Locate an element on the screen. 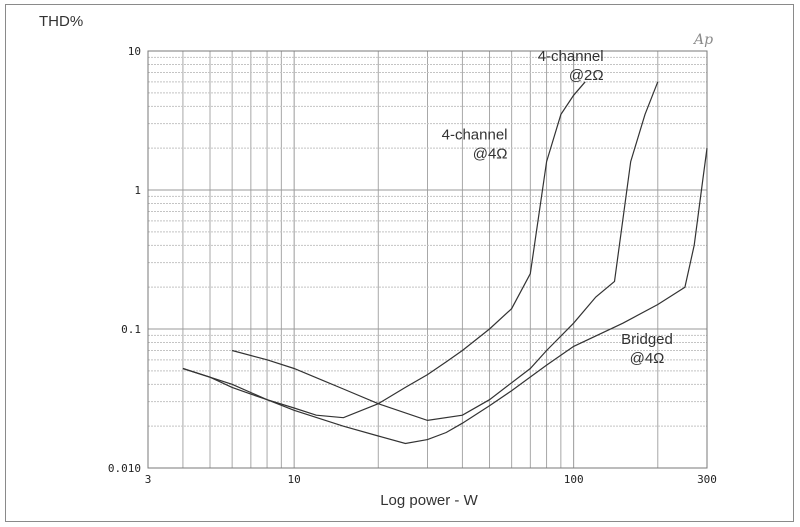  series-annotation-3: Bridged @4Ω is located at coordinates (647, 349).